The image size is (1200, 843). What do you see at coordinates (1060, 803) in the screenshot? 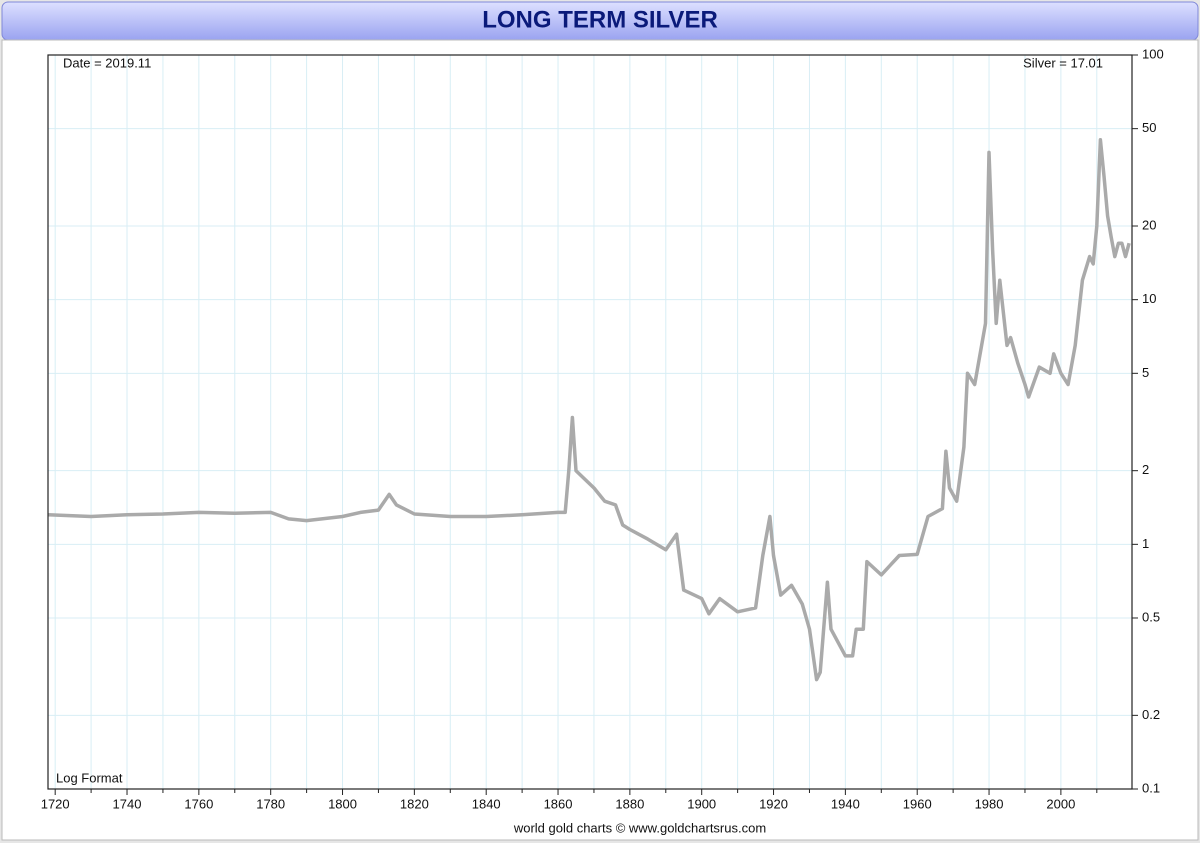
I see `x-tick-label: 2000` at bounding box center [1060, 803].